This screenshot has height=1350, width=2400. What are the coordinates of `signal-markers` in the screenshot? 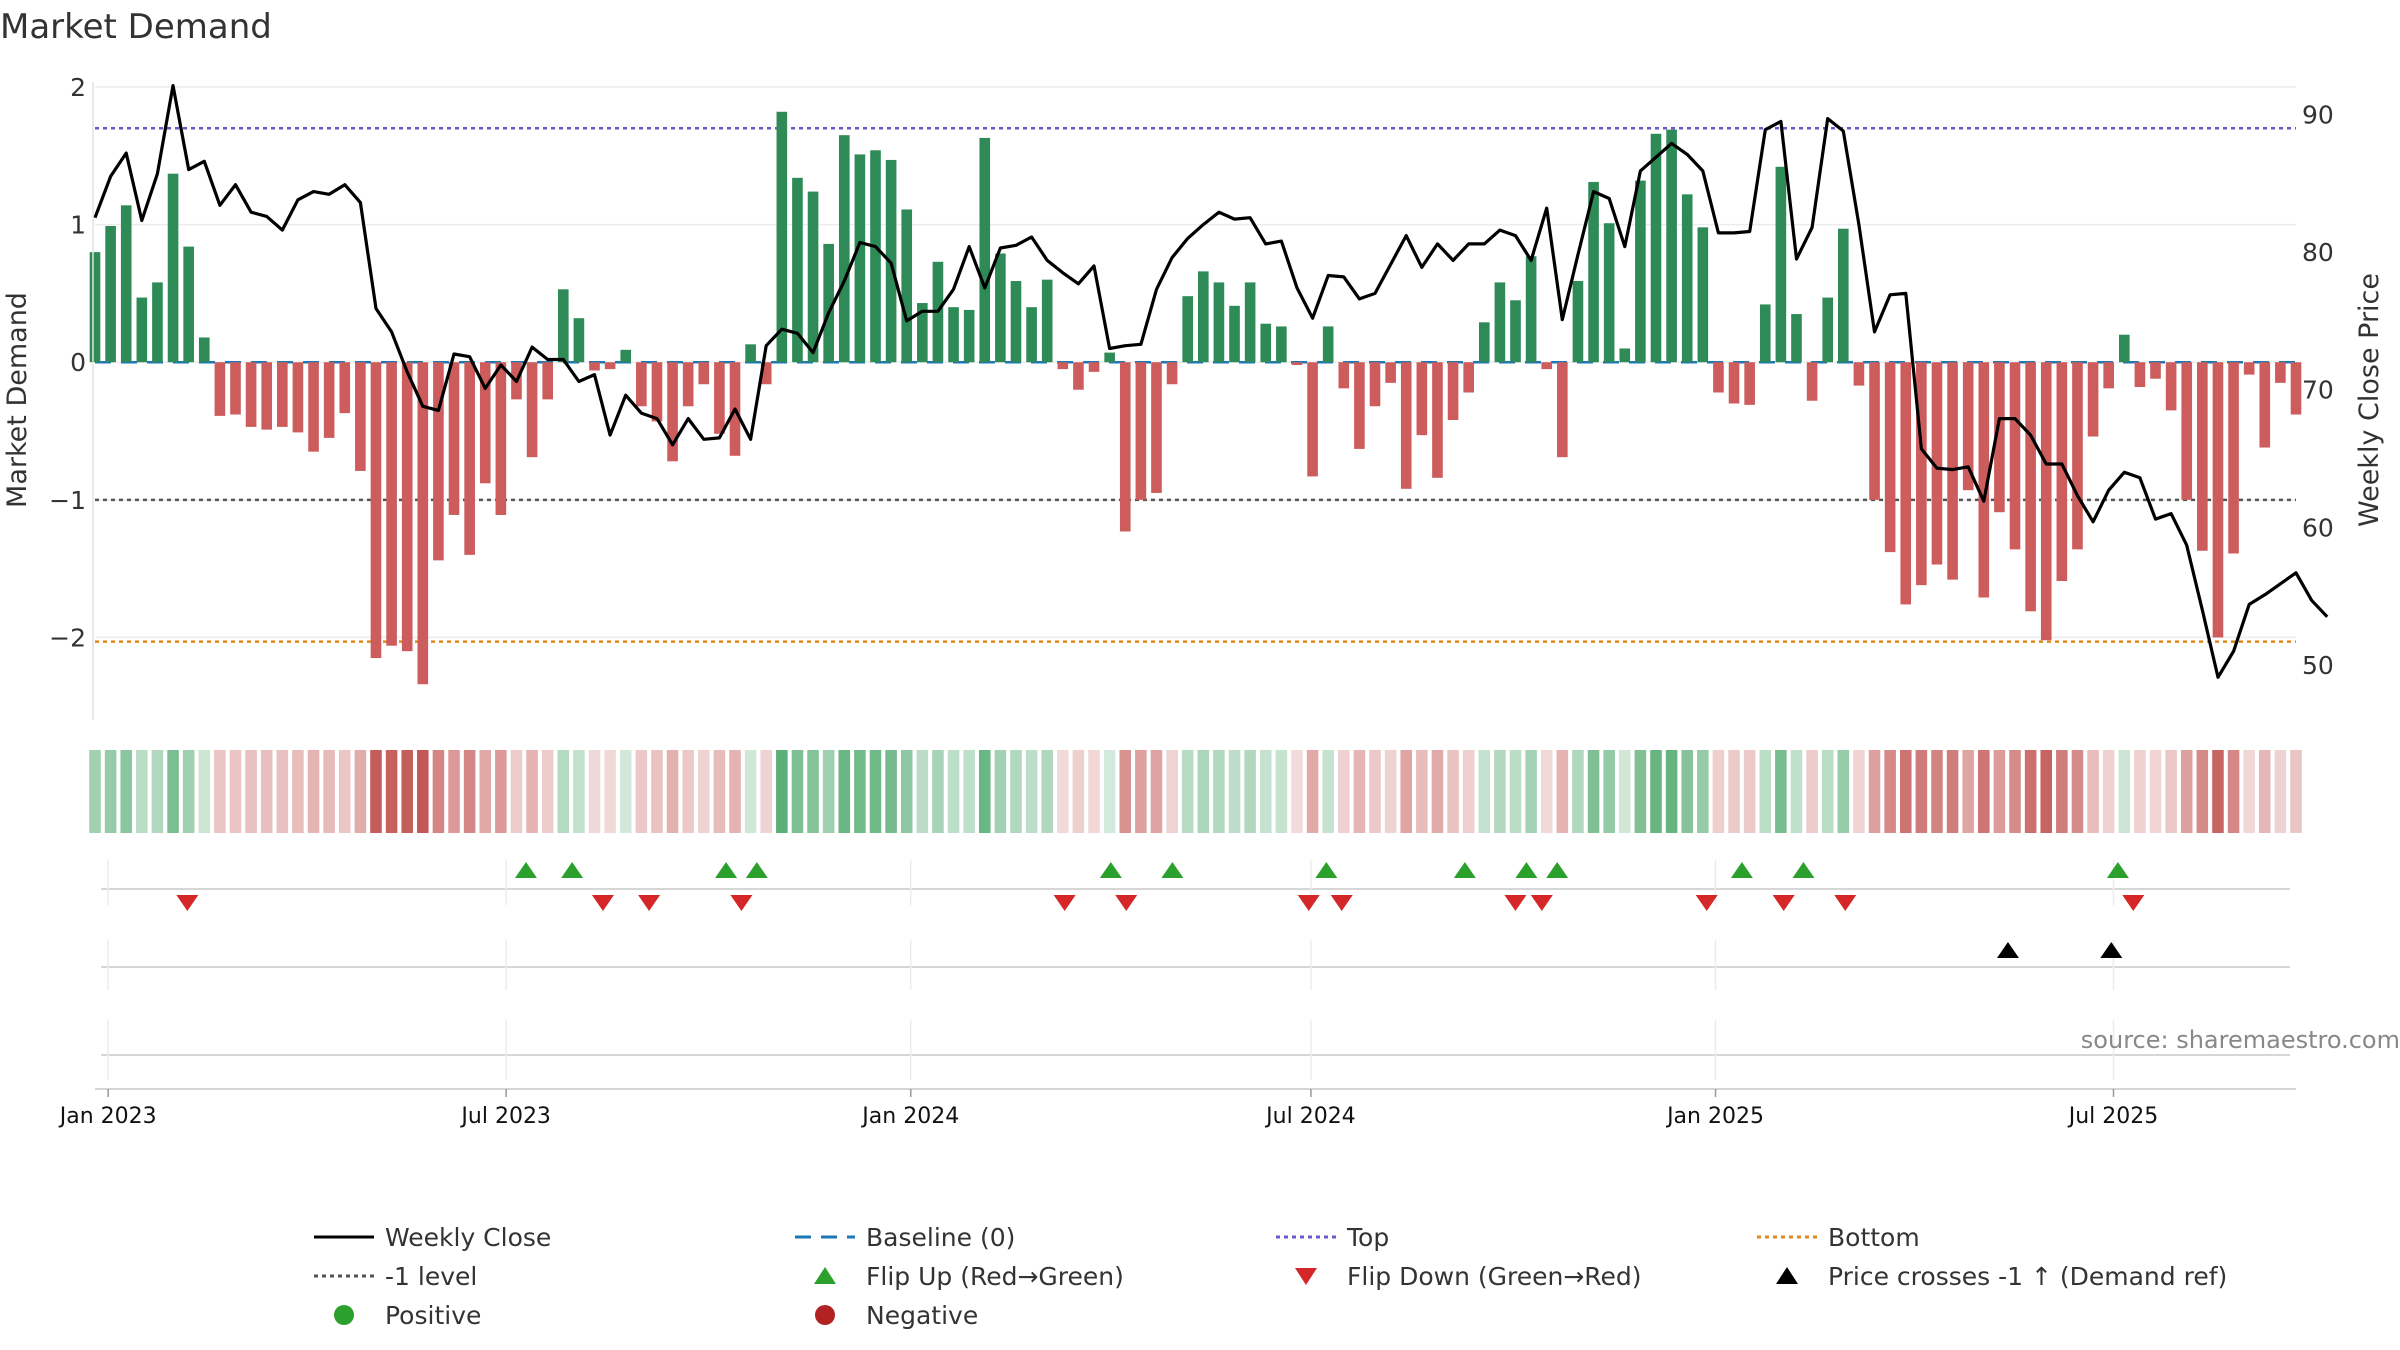 It's located at (1195, 970).